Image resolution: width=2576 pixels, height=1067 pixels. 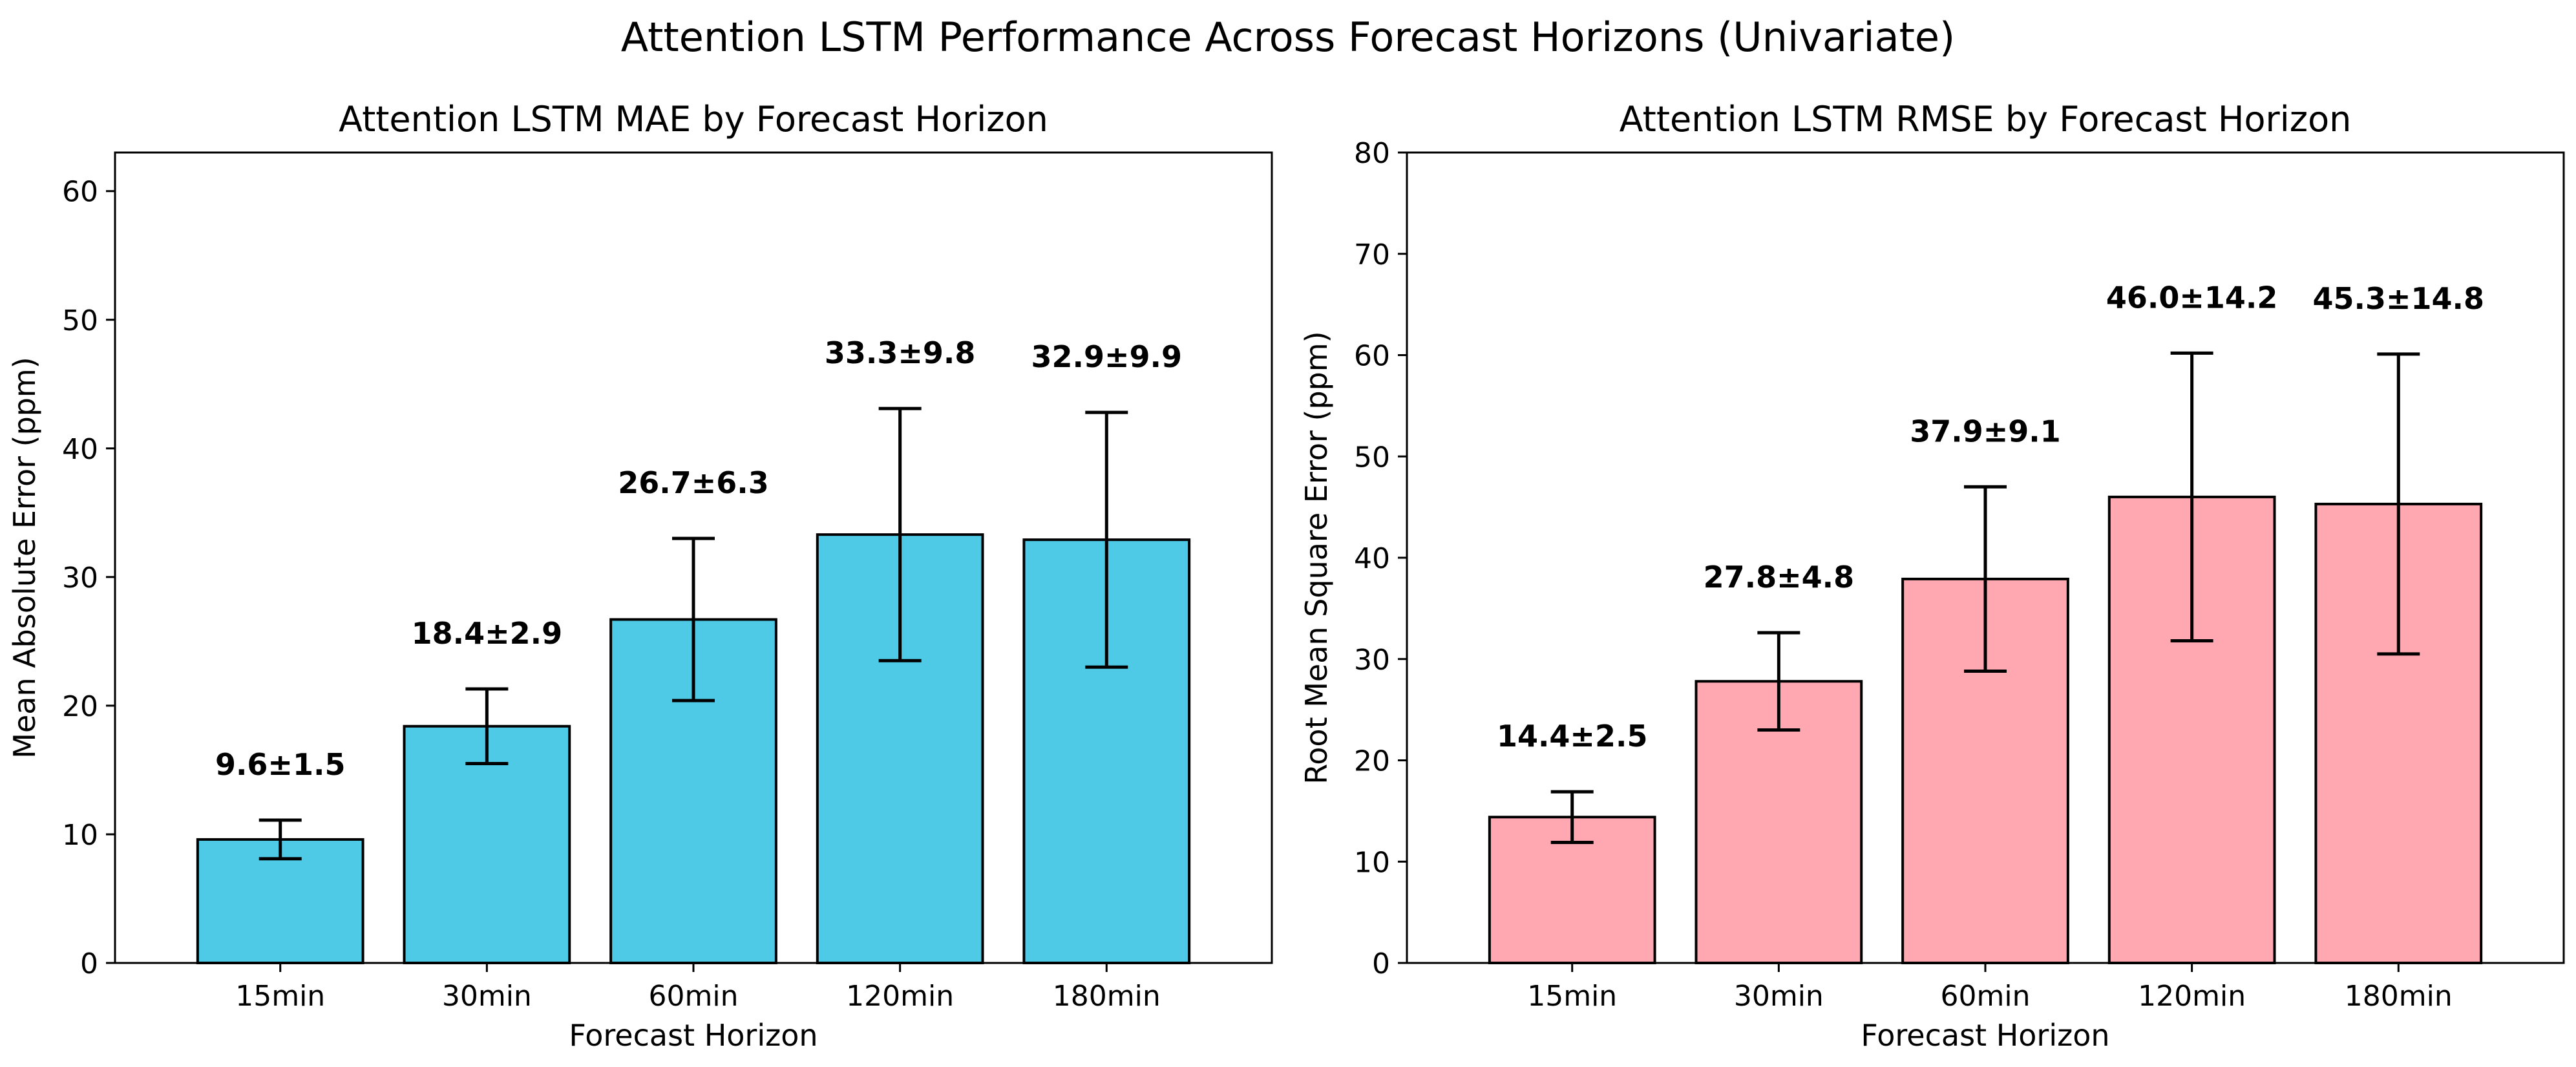 What do you see at coordinates (693, 119) in the screenshot?
I see `subplot-title: Attention LSTM MAE by Forecast Horizon` at bounding box center [693, 119].